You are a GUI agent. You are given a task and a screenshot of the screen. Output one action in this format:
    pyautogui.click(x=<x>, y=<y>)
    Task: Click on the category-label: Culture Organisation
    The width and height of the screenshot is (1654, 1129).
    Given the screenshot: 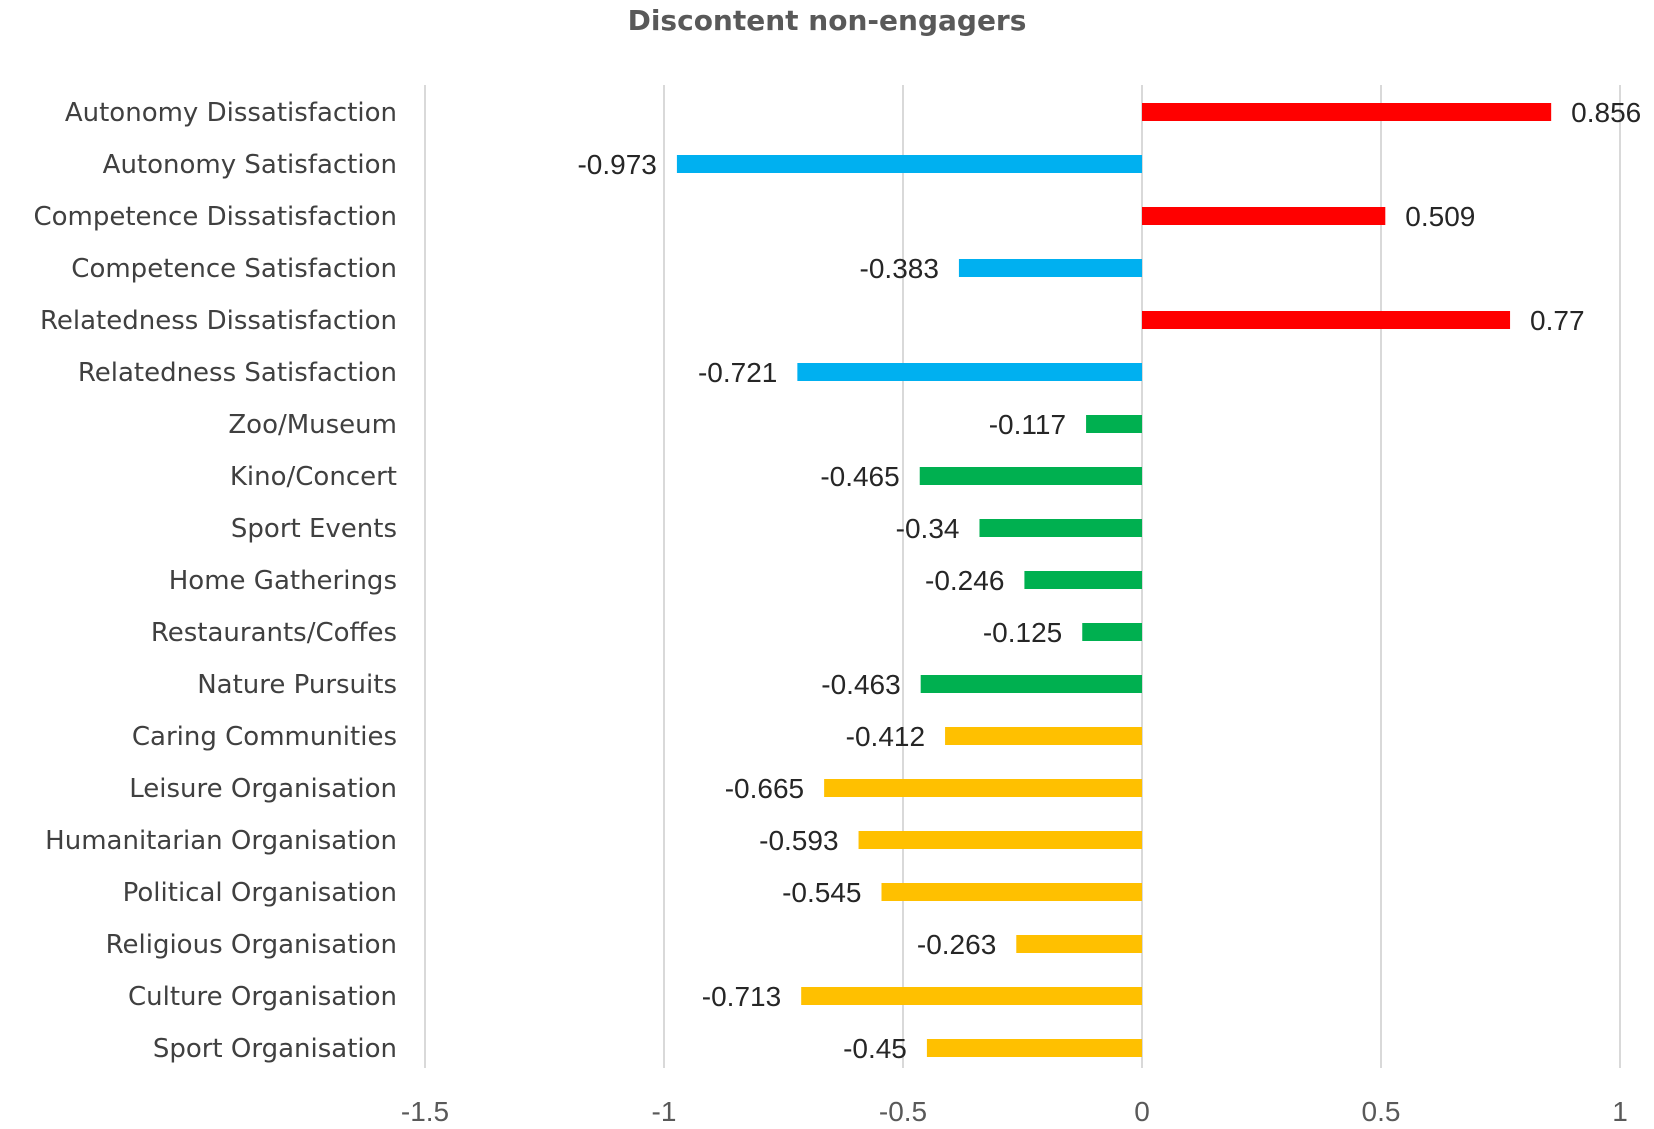 What is the action you would take?
    pyautogui.click(x=262, y=997)
    